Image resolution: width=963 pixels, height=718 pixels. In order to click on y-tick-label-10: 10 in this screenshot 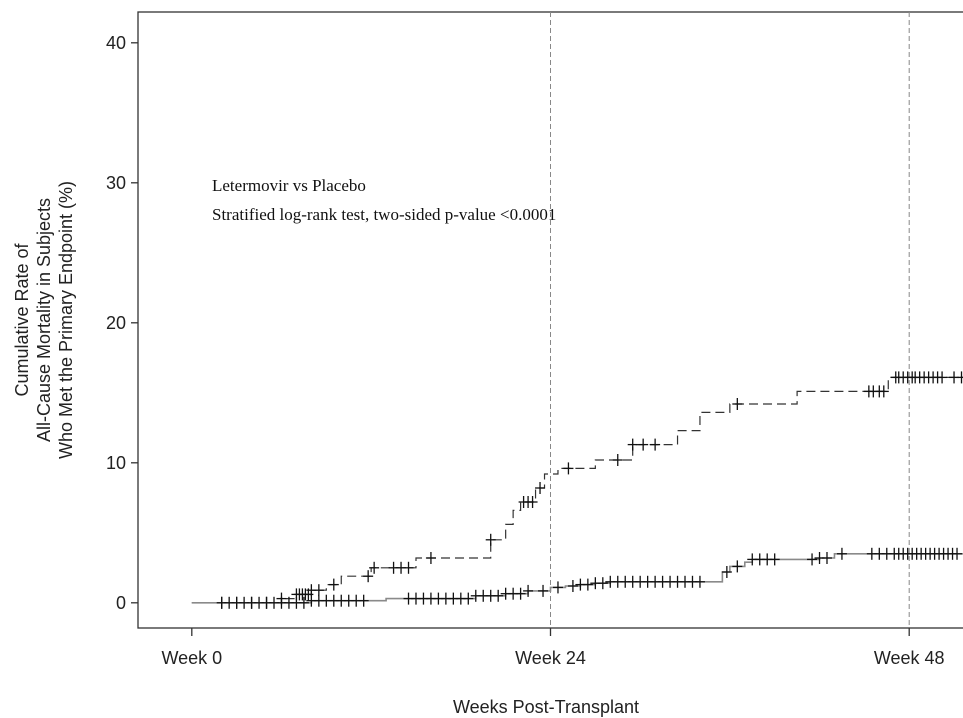, I will do `click(116, 463)`.